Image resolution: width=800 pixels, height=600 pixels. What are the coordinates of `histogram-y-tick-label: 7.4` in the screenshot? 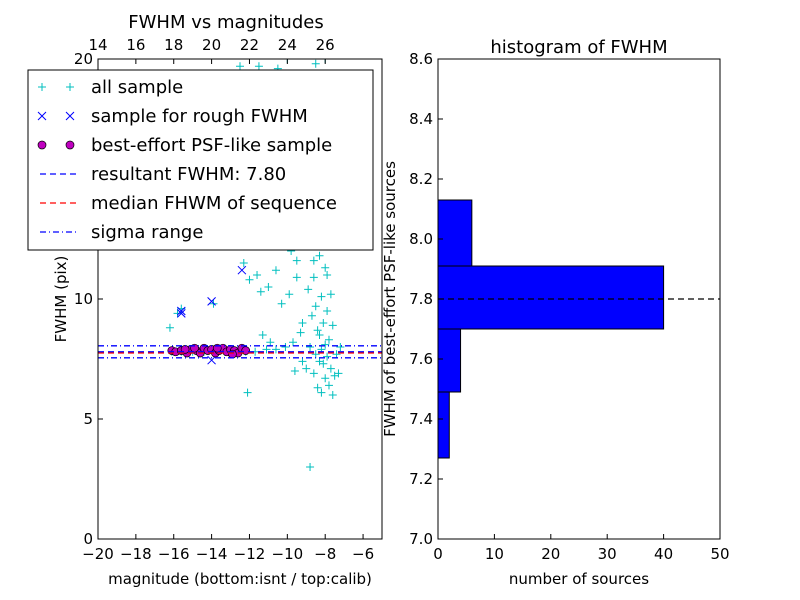 It's located at (421, 419).